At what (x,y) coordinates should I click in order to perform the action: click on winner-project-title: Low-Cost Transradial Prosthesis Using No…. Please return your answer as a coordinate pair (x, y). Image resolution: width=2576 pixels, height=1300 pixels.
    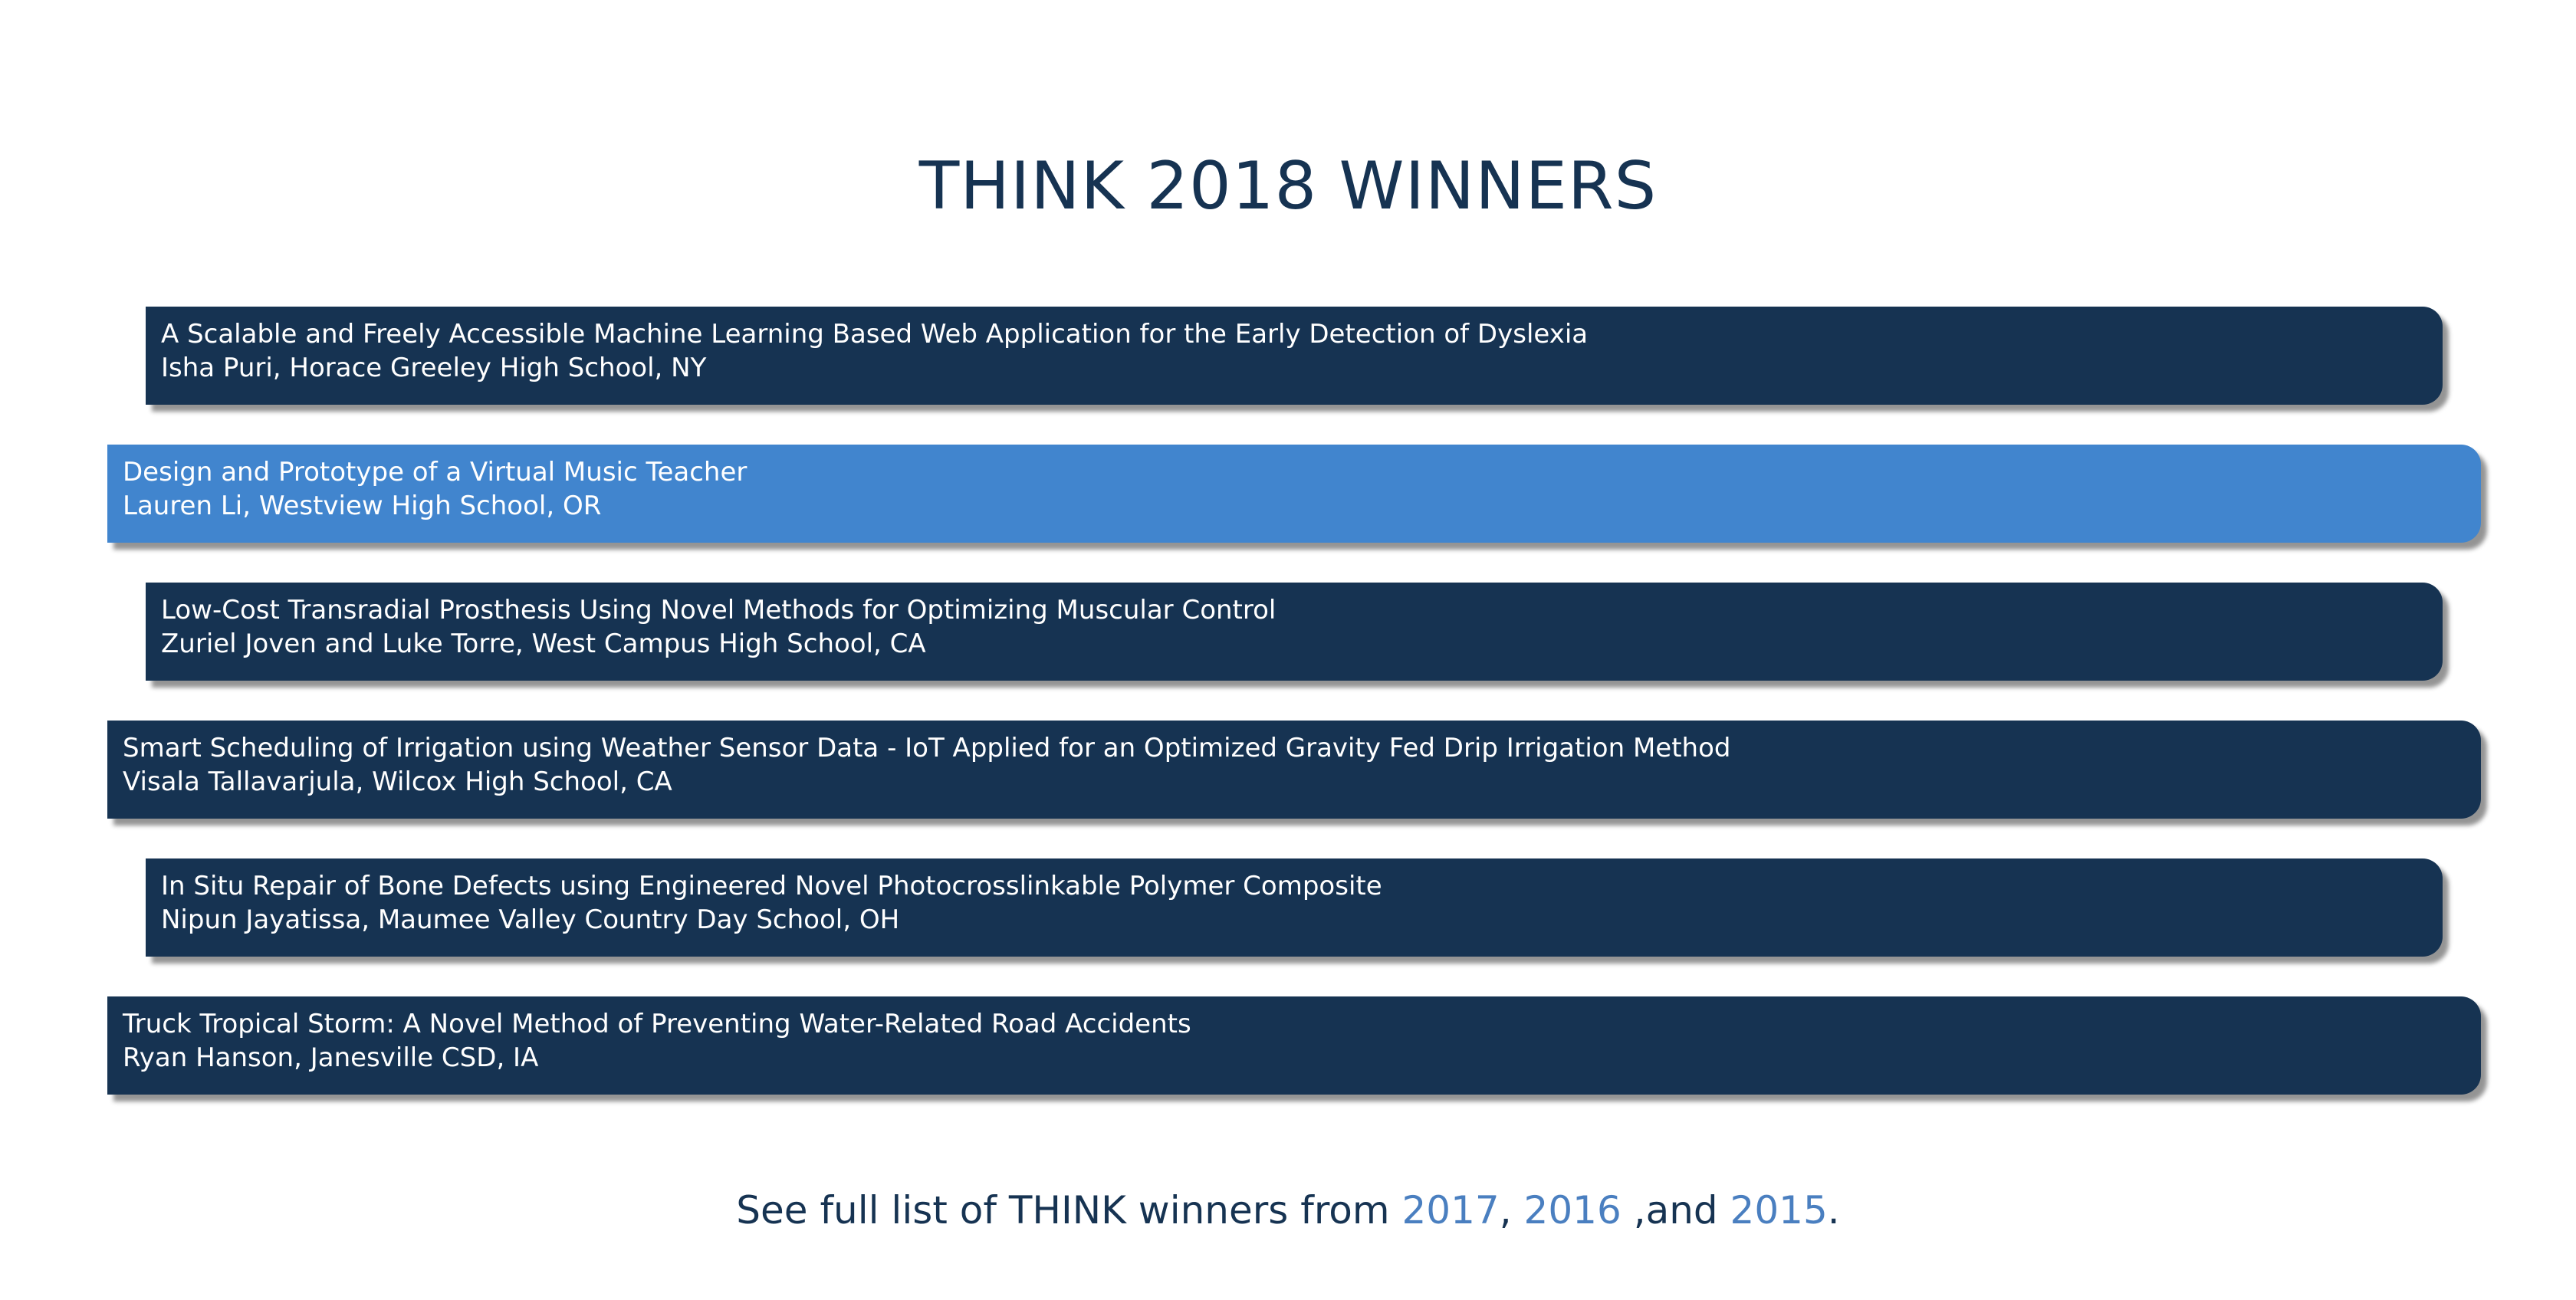
    Looking at the image, I should click on (718, 610).